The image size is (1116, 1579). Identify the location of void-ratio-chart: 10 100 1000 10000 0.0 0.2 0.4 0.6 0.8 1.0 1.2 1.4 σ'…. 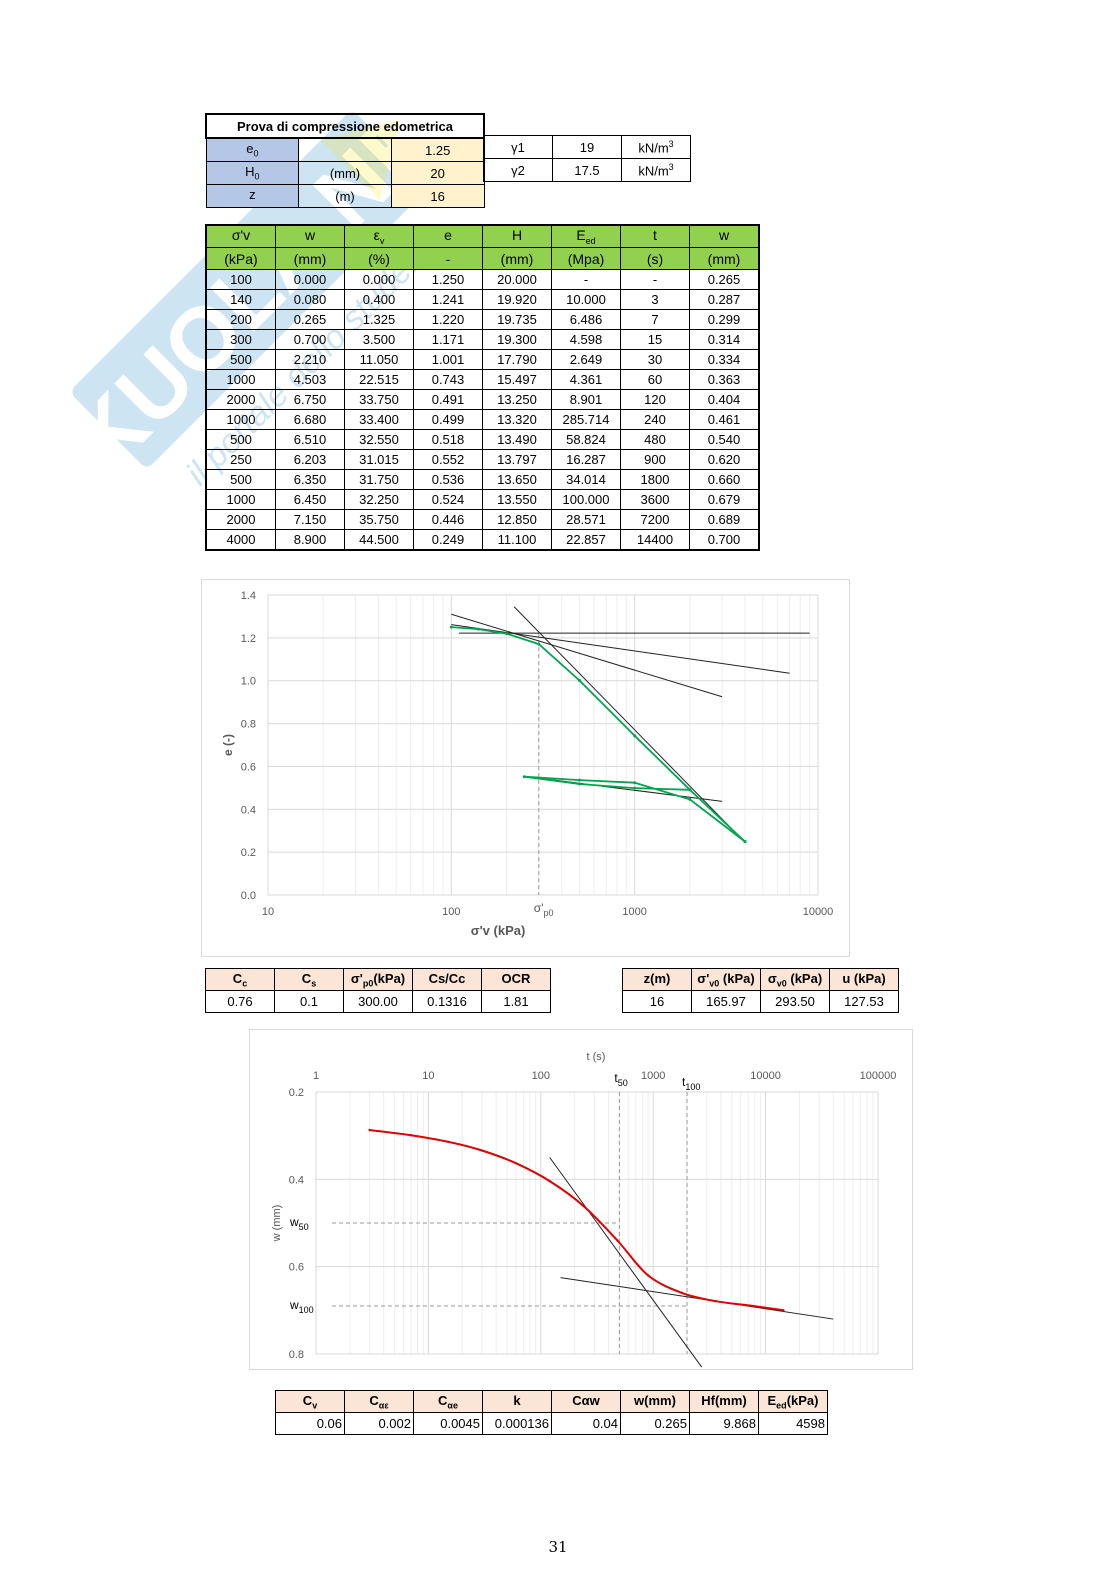
(525, 768).